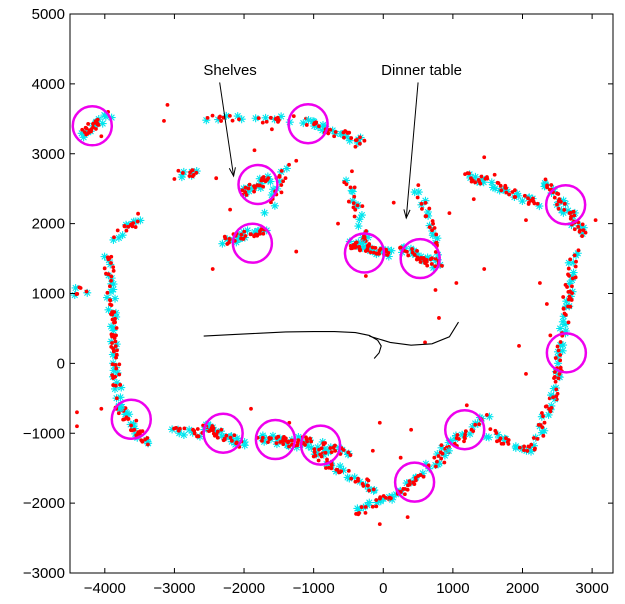  Describe the element at coordinates (452, 588) in the screenshot. I see `x-tick-label: 1000` at that location.